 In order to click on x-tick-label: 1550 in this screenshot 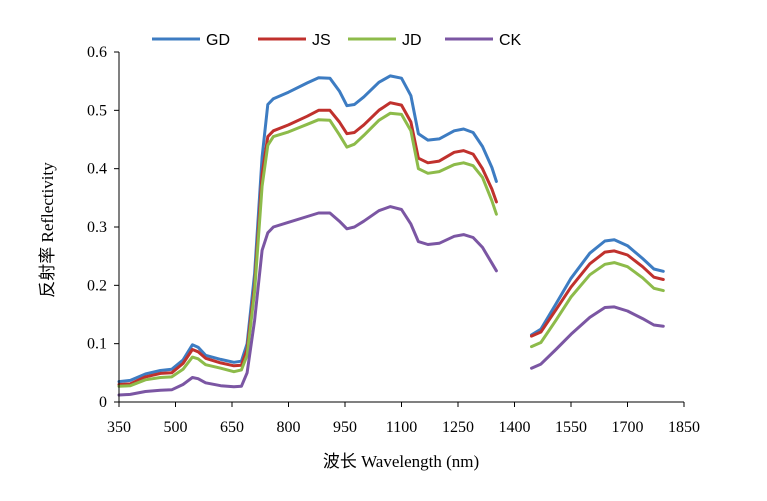, I will do `click(571, 427)`.